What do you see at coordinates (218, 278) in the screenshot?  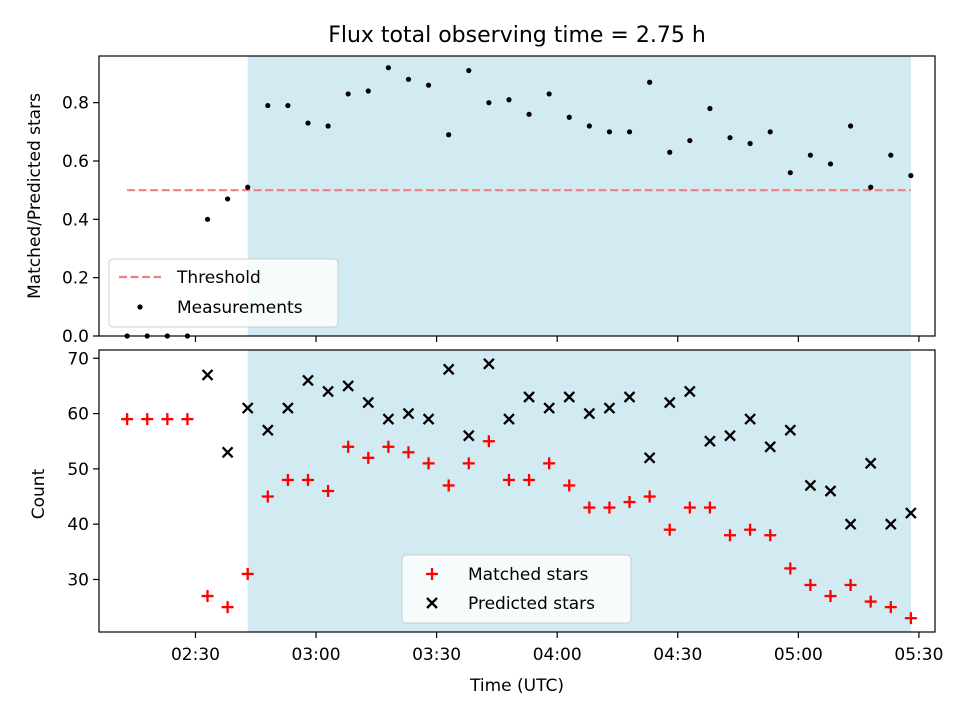 I see `legend-threshold-label: Threshold` at bounding box center [218, 278].